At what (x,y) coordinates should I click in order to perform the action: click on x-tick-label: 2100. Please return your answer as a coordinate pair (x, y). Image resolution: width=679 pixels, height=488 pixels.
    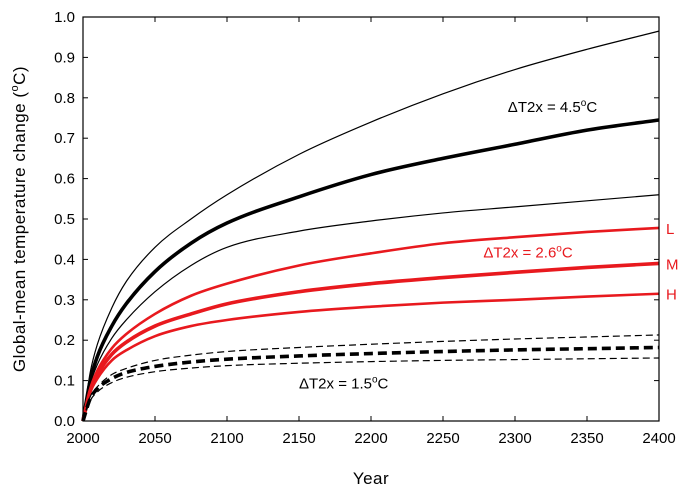
    Looking at the image, I should click on (226, 438).